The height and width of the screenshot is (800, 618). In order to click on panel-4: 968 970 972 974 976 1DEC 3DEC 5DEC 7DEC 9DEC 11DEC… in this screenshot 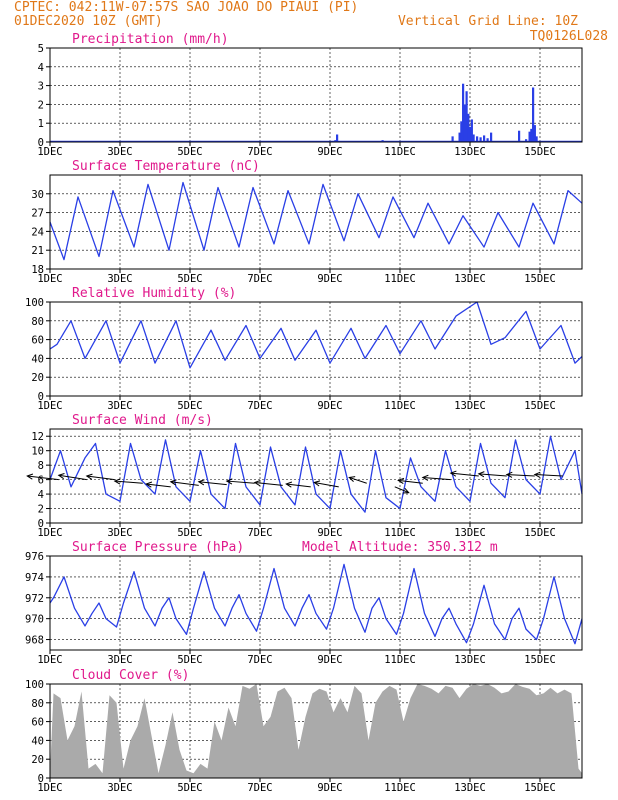, I will do `click(304, 603)`.